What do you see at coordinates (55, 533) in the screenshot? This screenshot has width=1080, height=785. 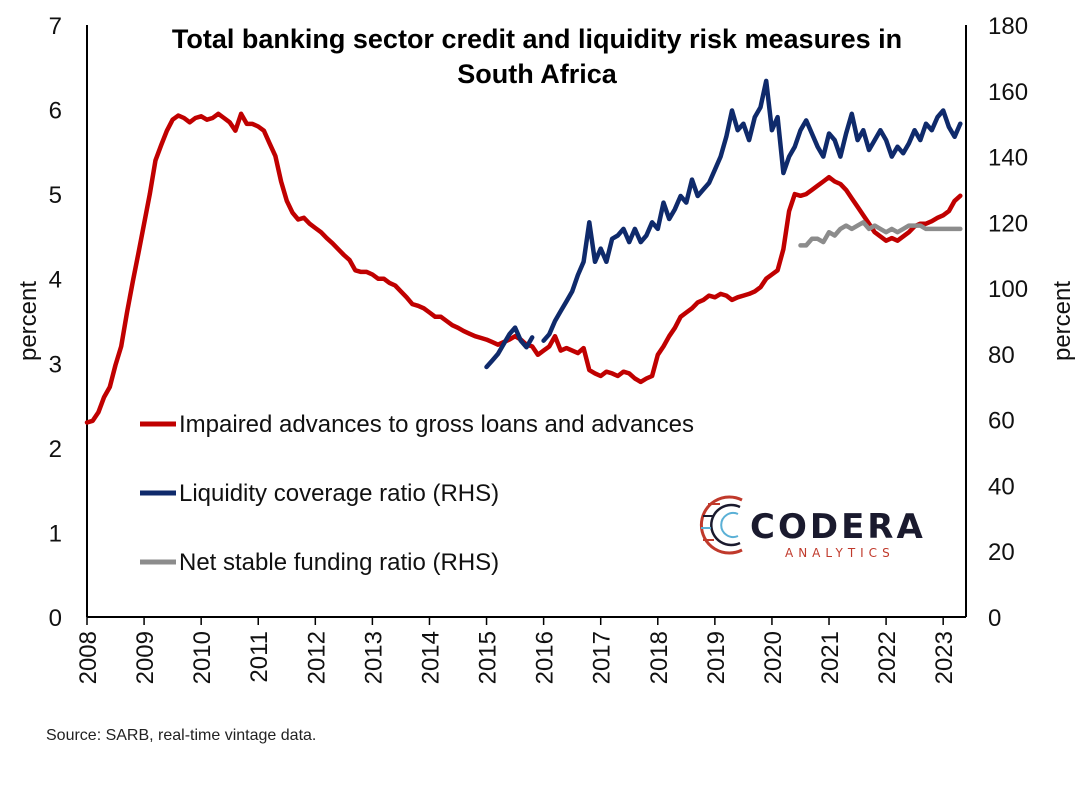 I see `left-tick-label: 1` at bounding box center [55, 533].